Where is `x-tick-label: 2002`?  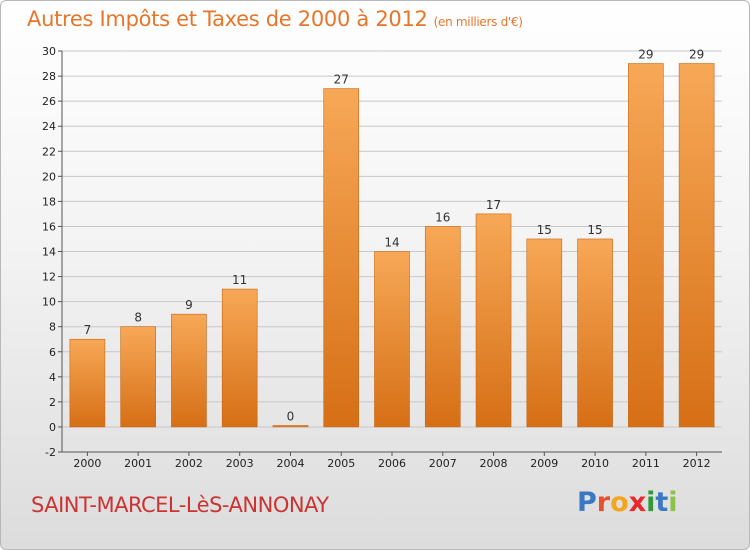
x-tick-label: 2002 is located at coordinates (189, 463).